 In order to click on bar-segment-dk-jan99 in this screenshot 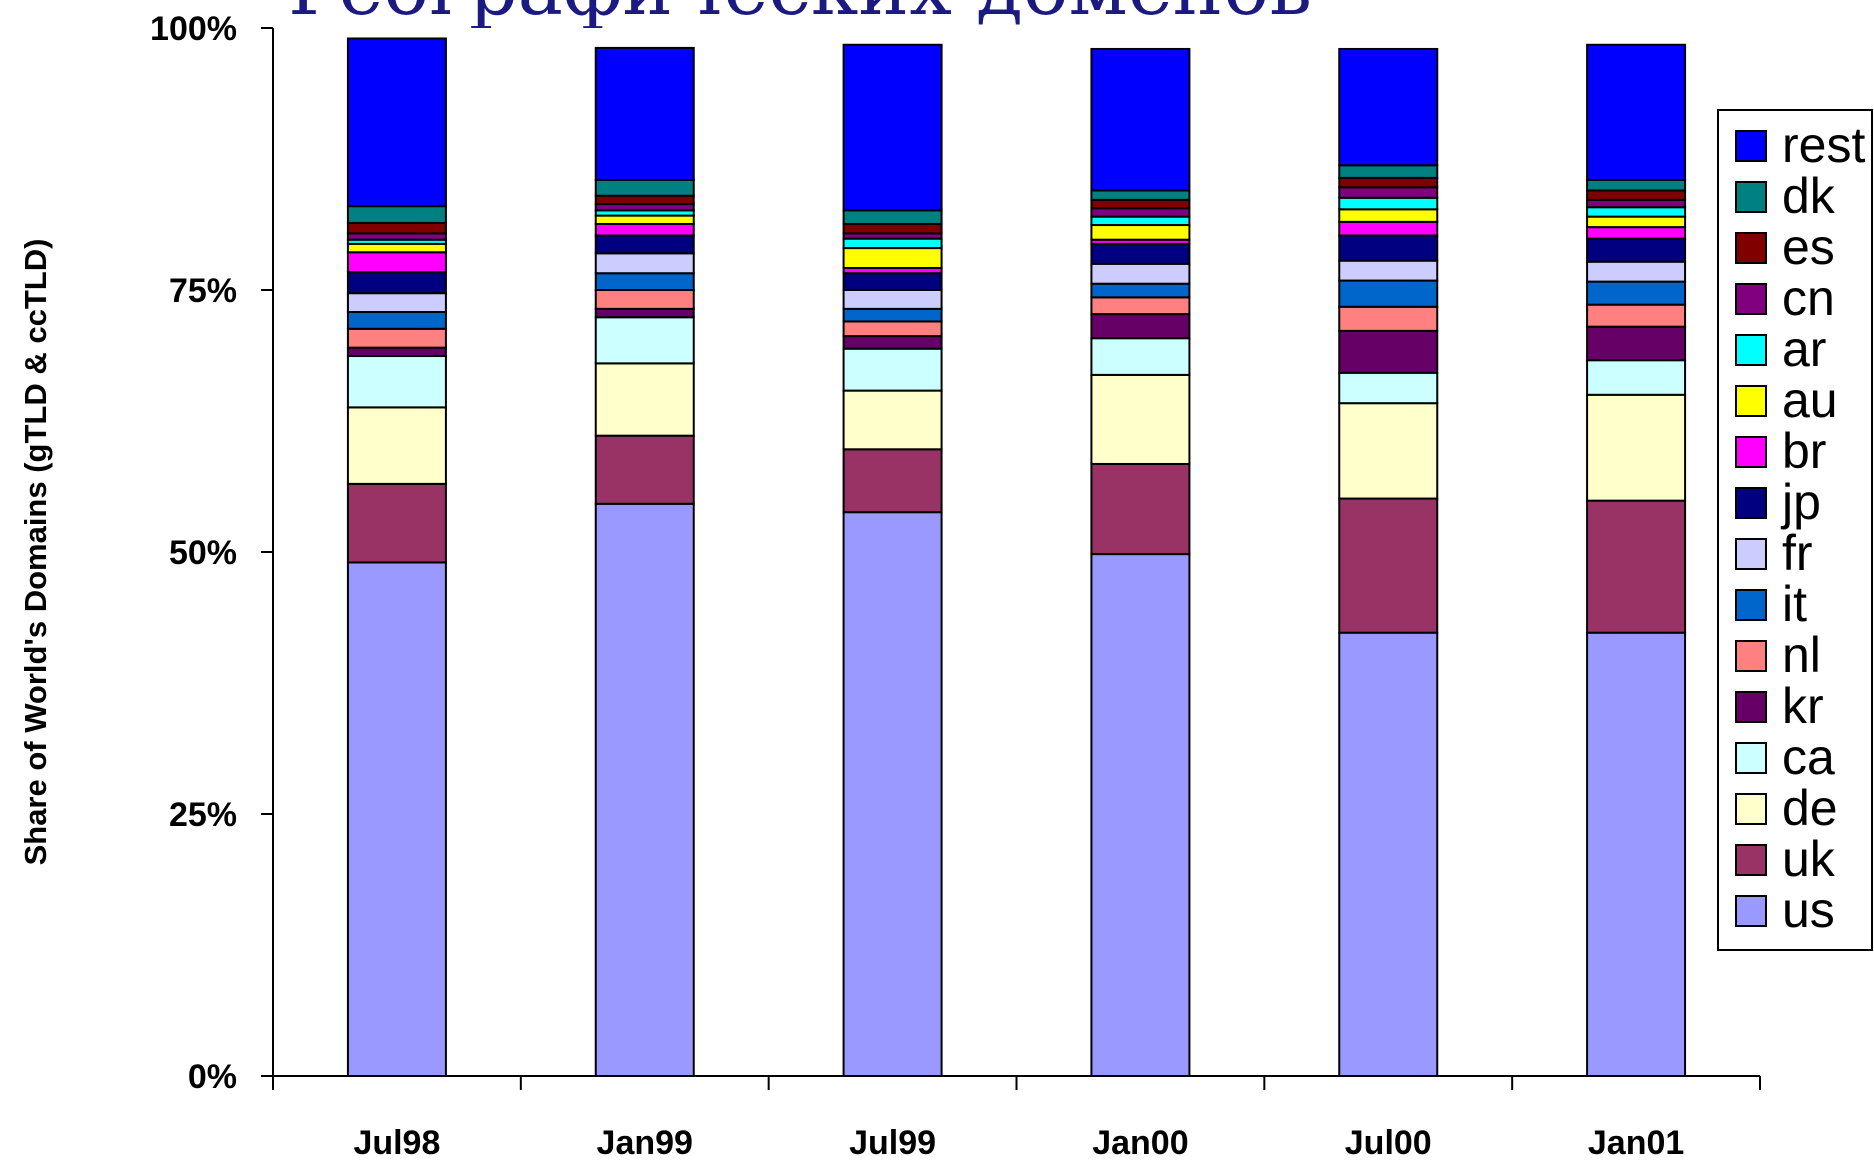, I will do `click(644, 187)`.